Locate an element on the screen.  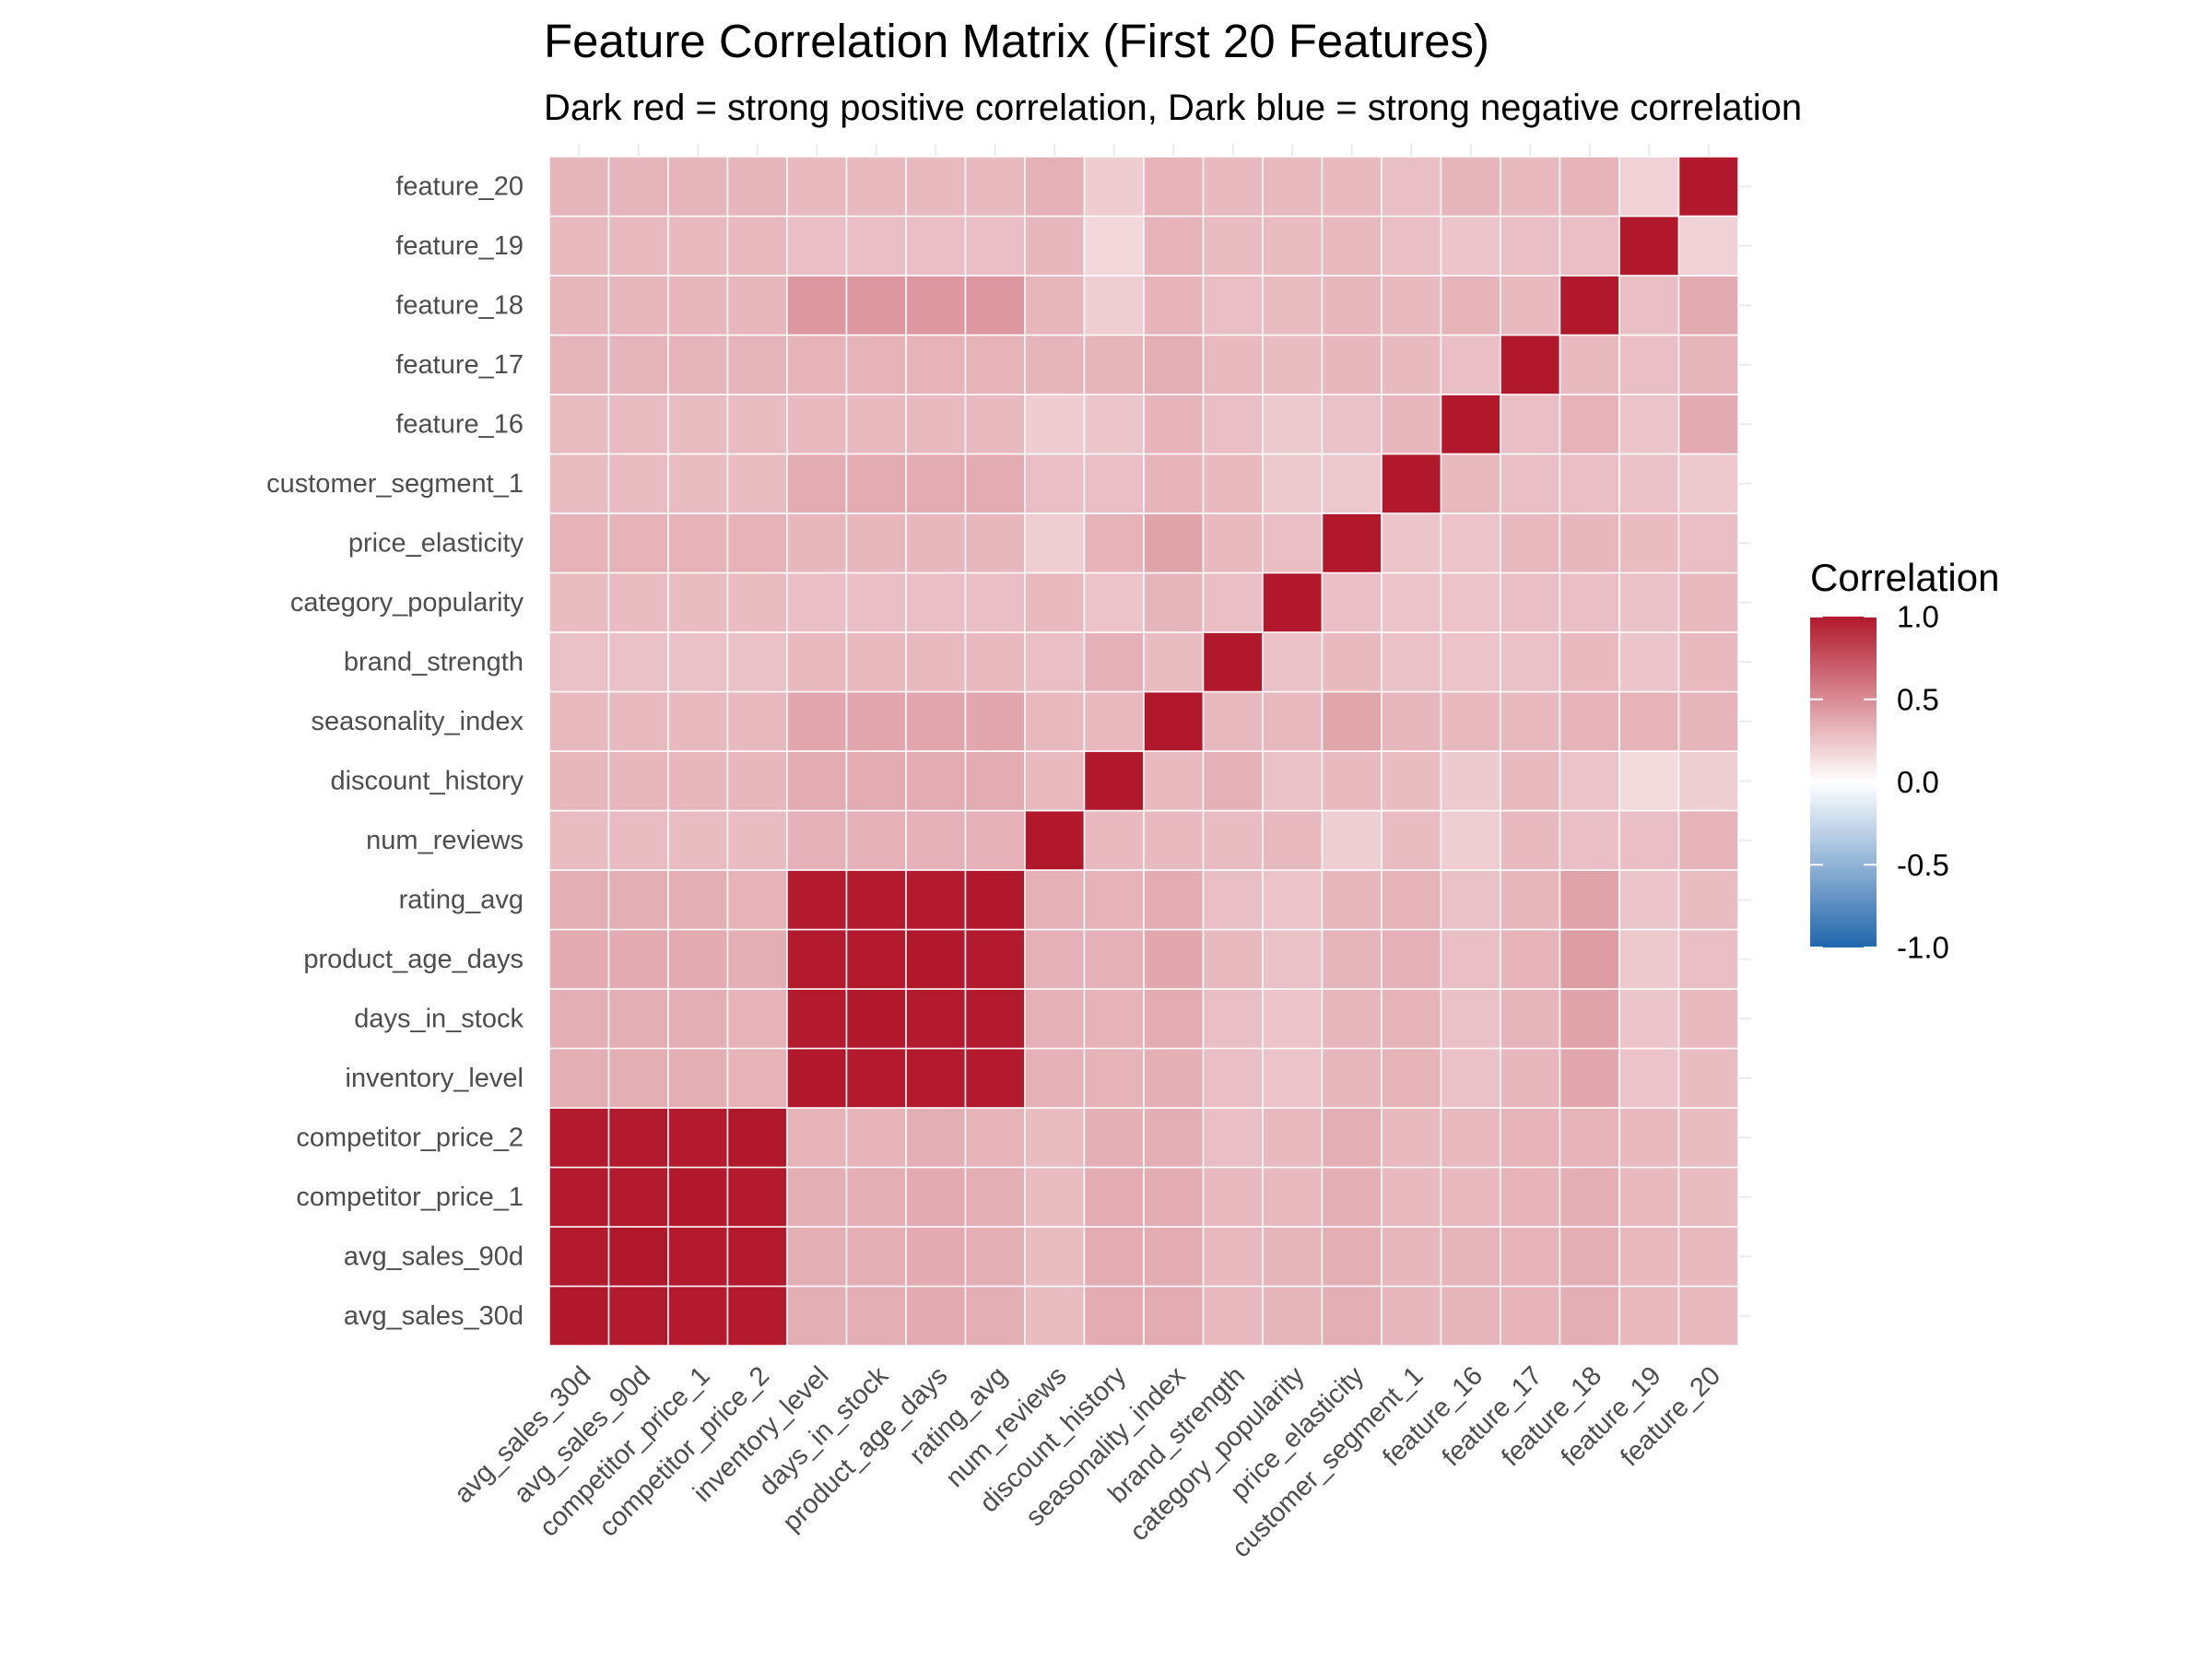
y-tick-label: price_elasticity is located at coordinates (436, 543).